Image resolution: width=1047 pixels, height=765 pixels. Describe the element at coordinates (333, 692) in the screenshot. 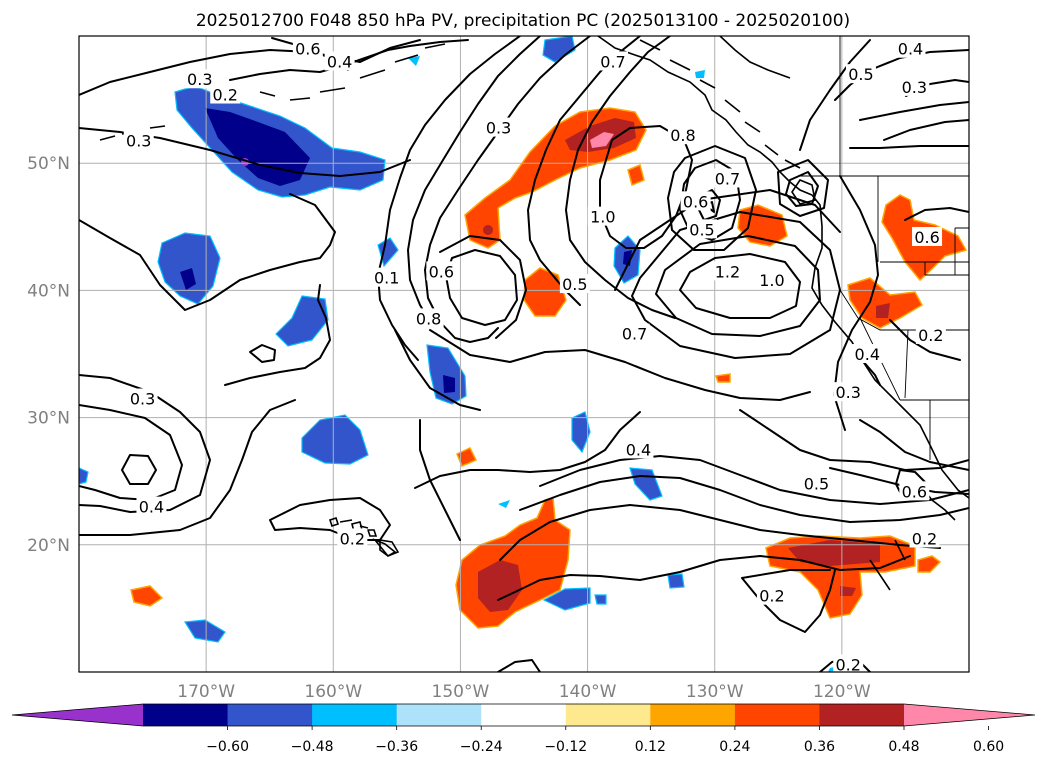

I see `lon-tick-label: 160°W` at that location.